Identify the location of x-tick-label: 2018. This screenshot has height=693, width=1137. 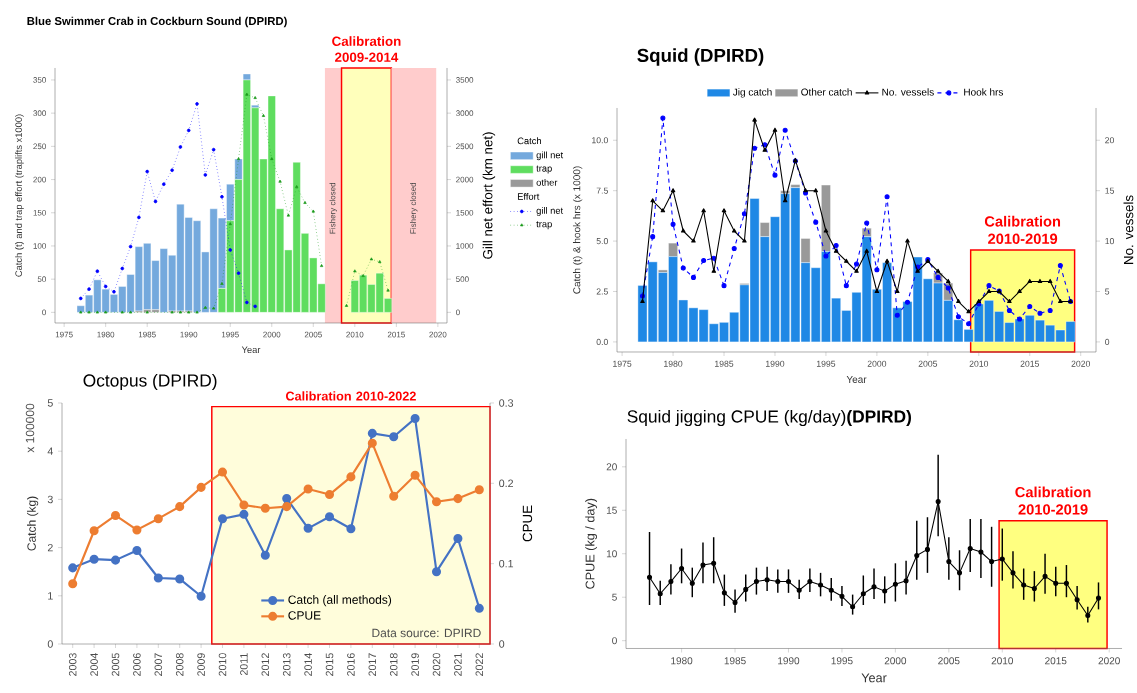
(393, 664).